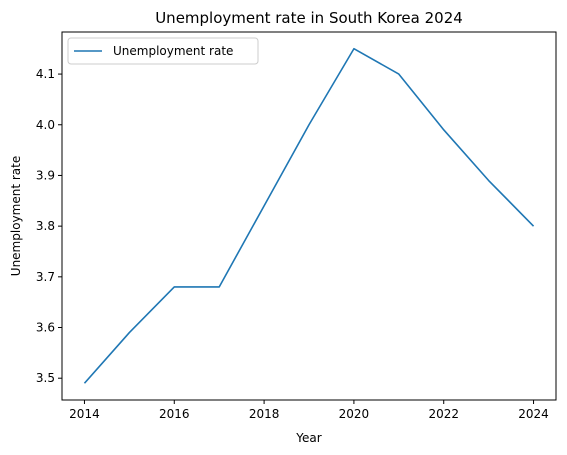  I want to click on x-tick-label: 2020, so click(354, 414).